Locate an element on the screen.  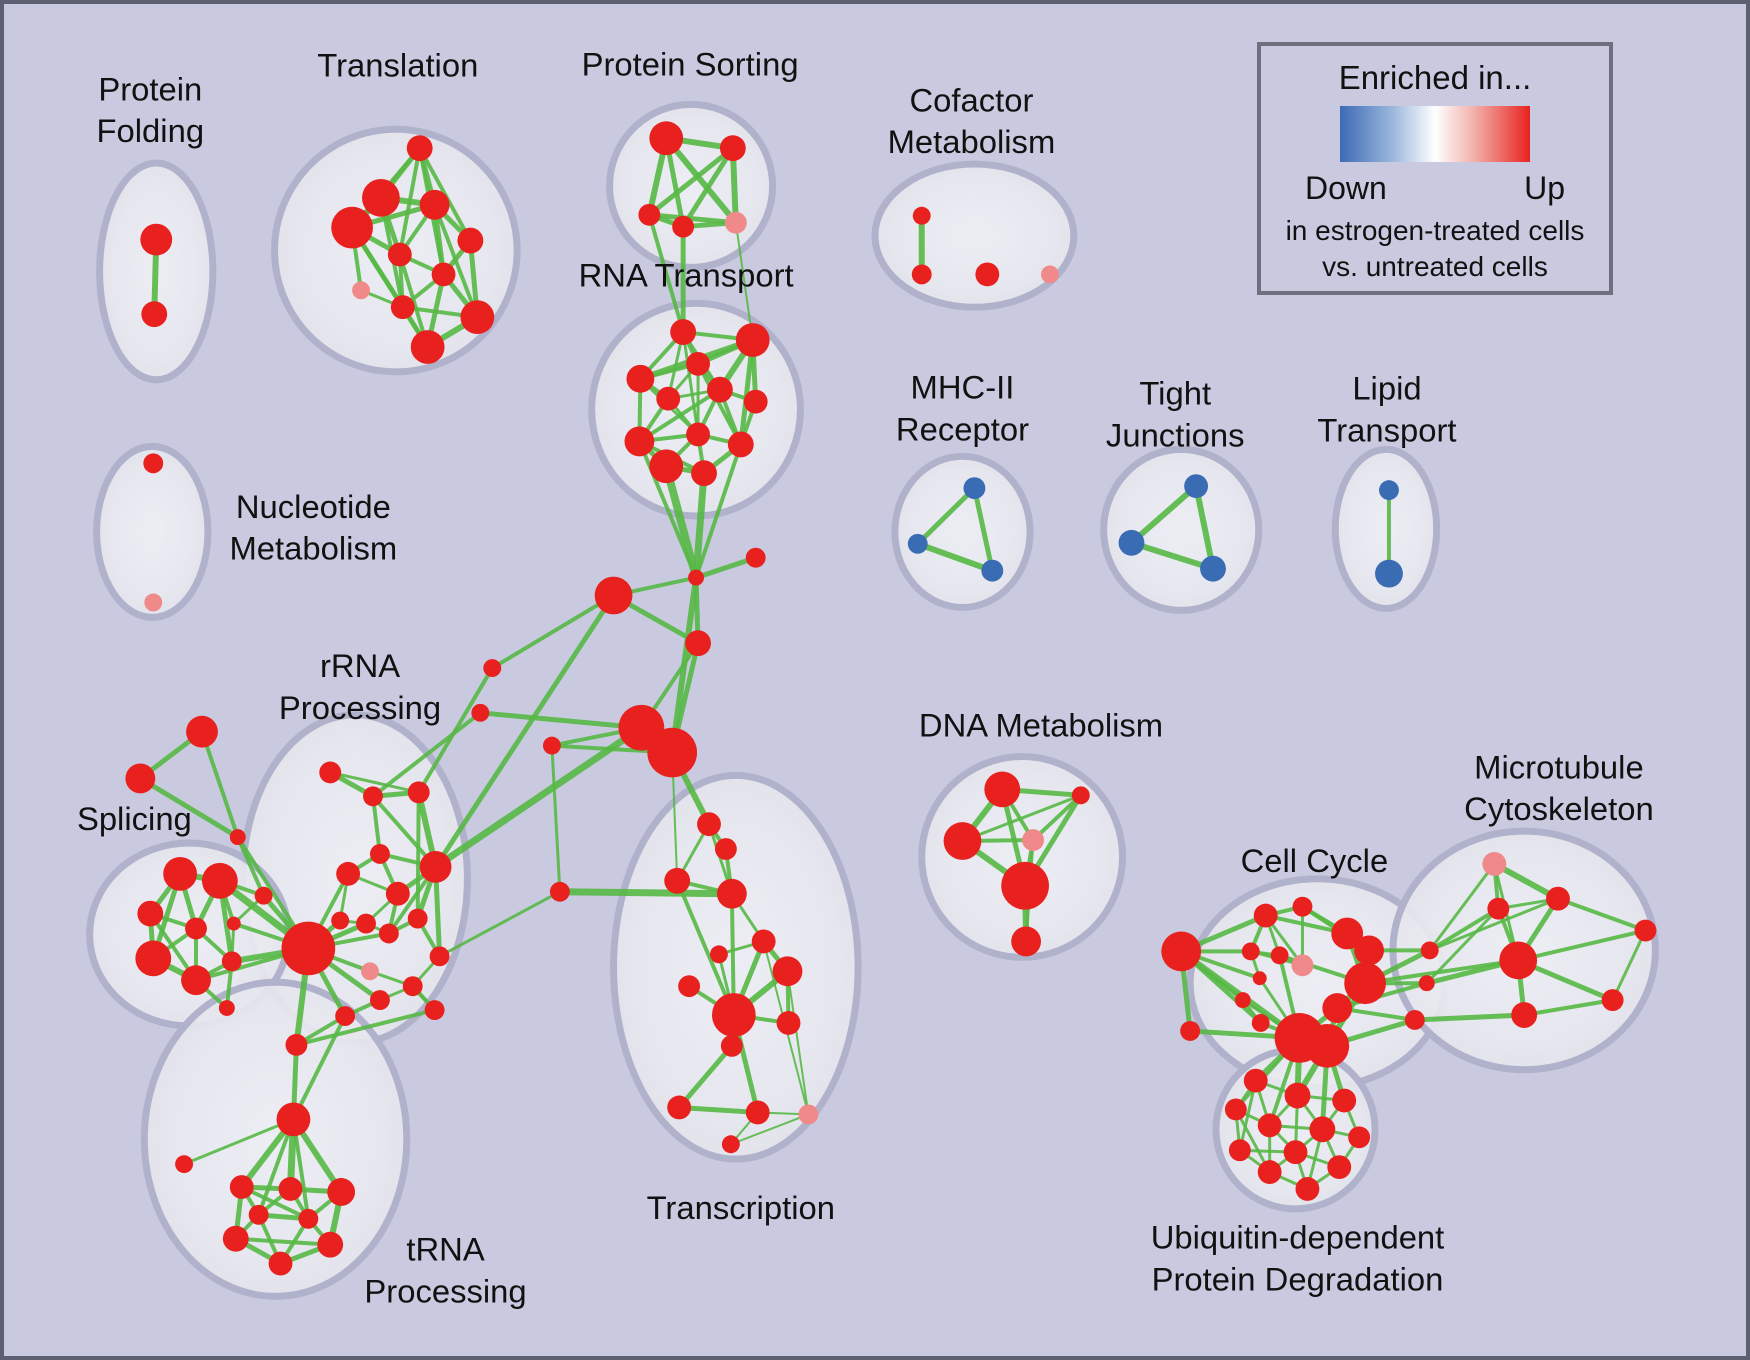
node-tx8 is located at coordinates (733, 1015).